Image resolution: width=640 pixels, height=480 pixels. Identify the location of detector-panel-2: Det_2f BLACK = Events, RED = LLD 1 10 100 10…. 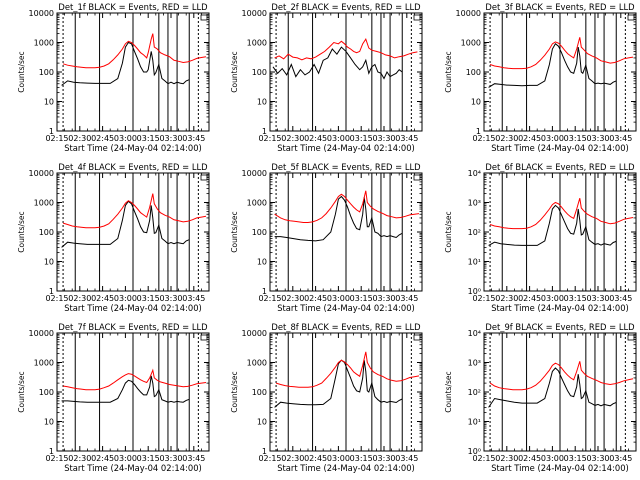
(326, 77).